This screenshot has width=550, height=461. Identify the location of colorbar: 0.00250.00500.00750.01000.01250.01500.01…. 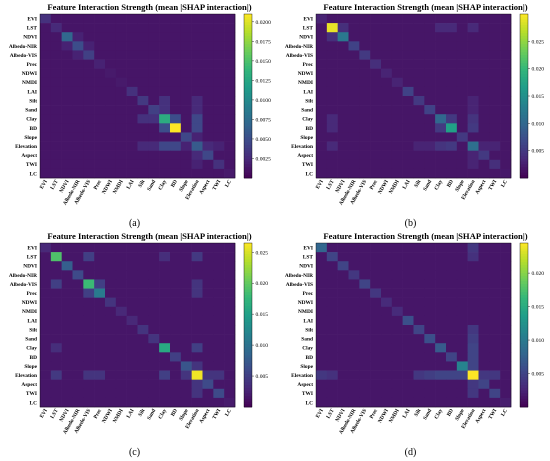
(257, 96).